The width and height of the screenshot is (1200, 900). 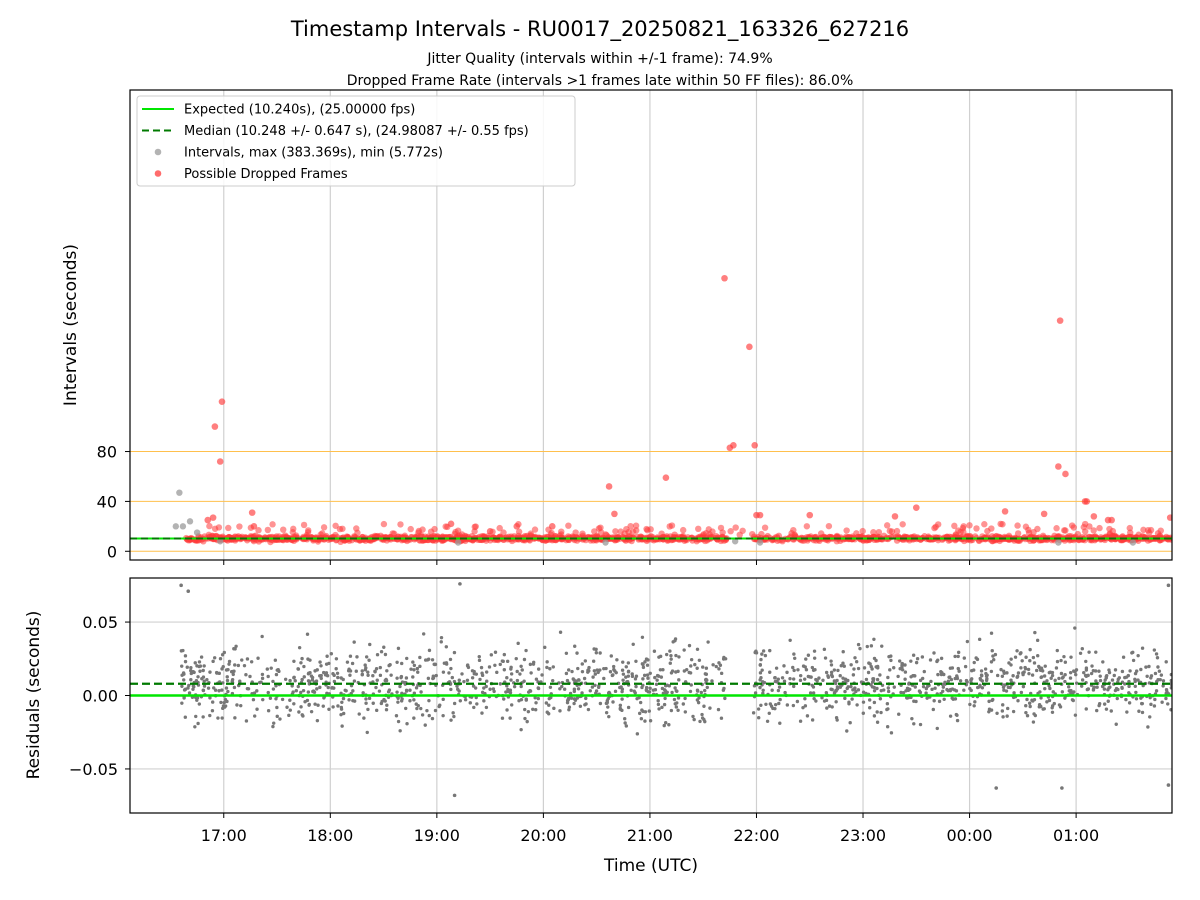 I want to click on residual-point-outlier, so click(x=460, y=584).